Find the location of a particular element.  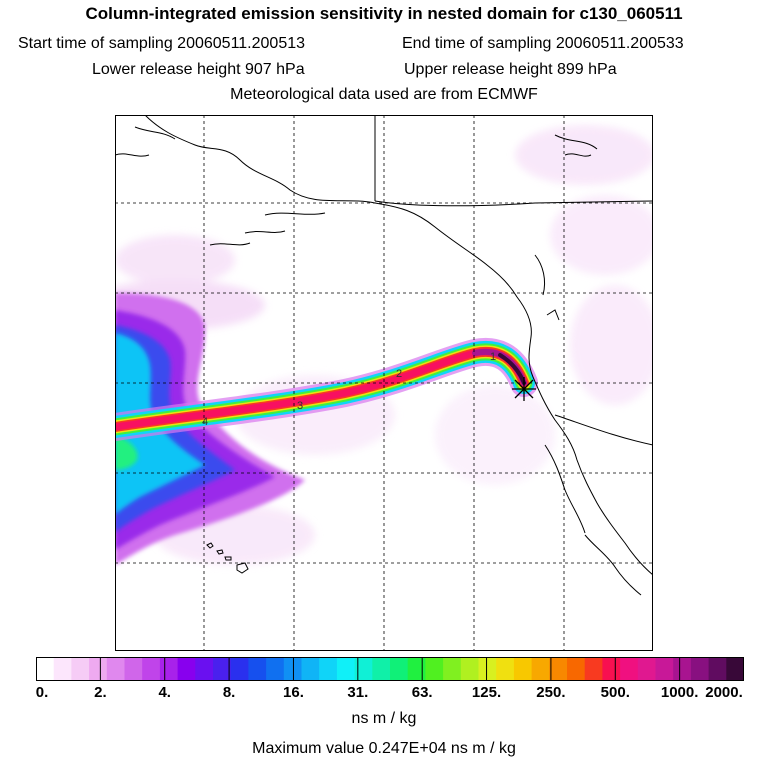

emission-plume is located at coordinates (326, 389).